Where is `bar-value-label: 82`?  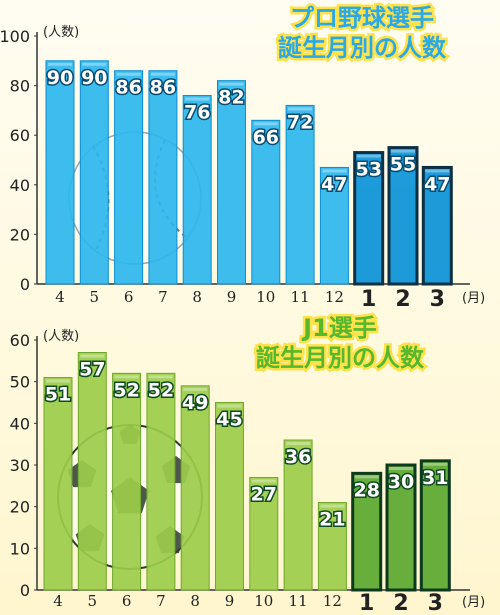 bar-value-label: 82 is located at coordinates (231, 98).